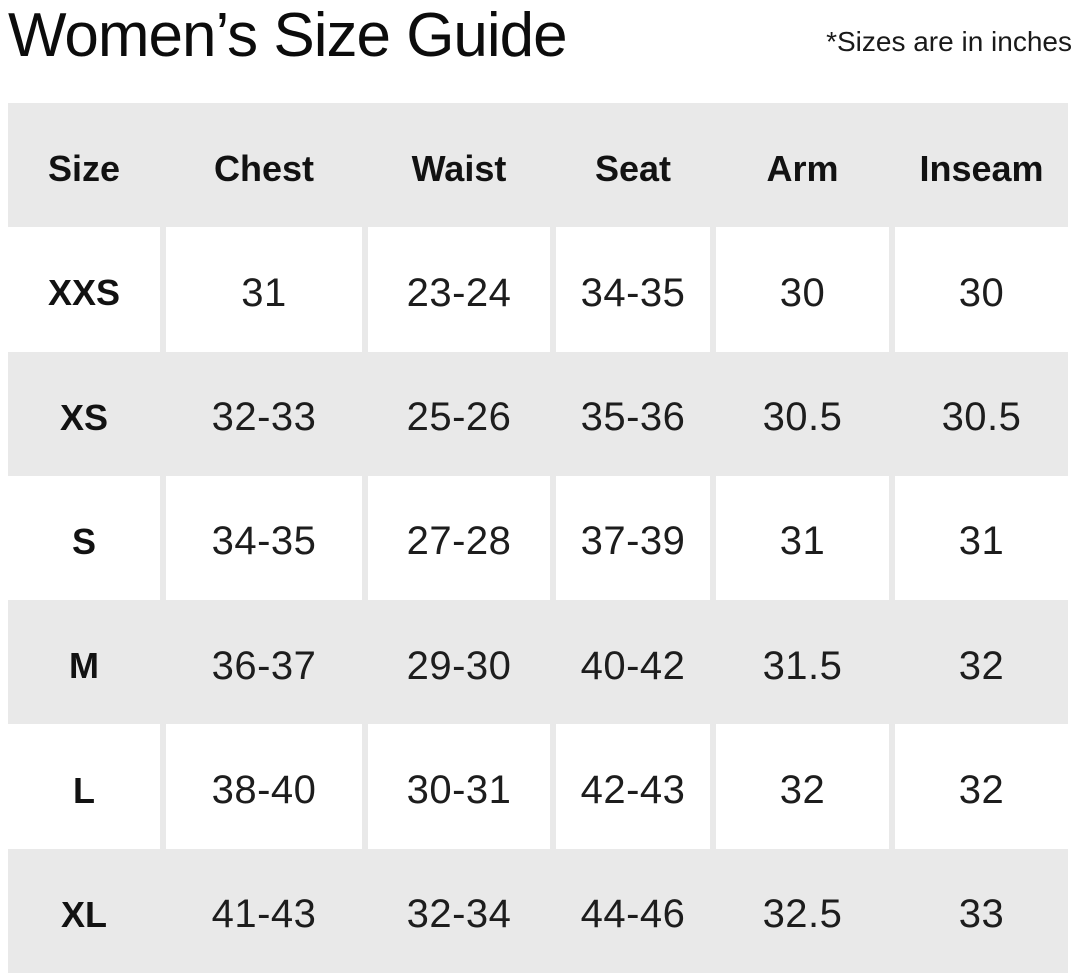  What do you see at coordinates (459, 165) in the screenshot?
I see `header-cell-waist: Waist` at bounding box center [459, 165].